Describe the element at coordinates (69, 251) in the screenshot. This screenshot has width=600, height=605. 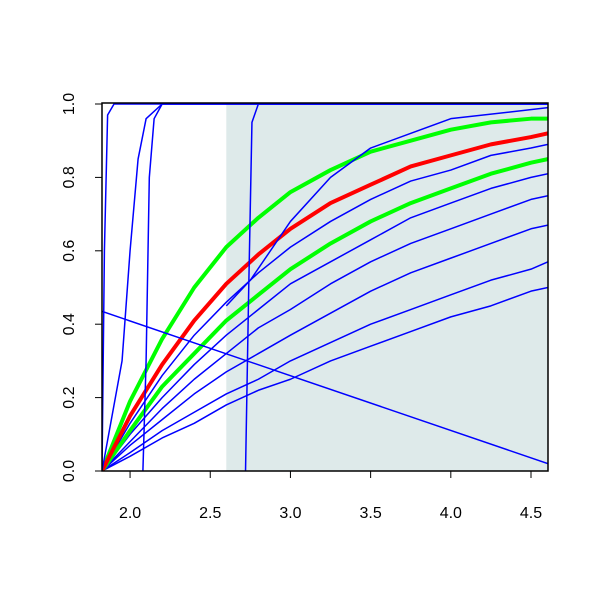
I see `y-tick-label: 0.6` at that location.